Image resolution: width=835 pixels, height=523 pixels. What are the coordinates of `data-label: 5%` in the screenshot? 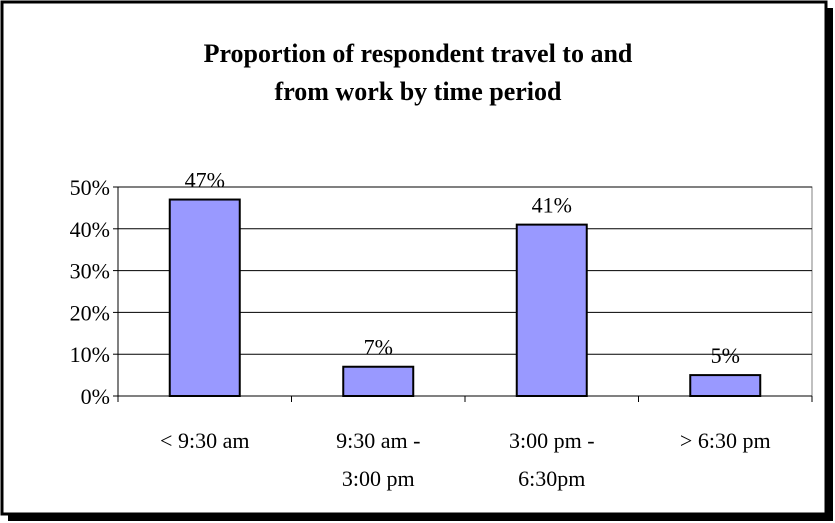 It's located at (725, 355).